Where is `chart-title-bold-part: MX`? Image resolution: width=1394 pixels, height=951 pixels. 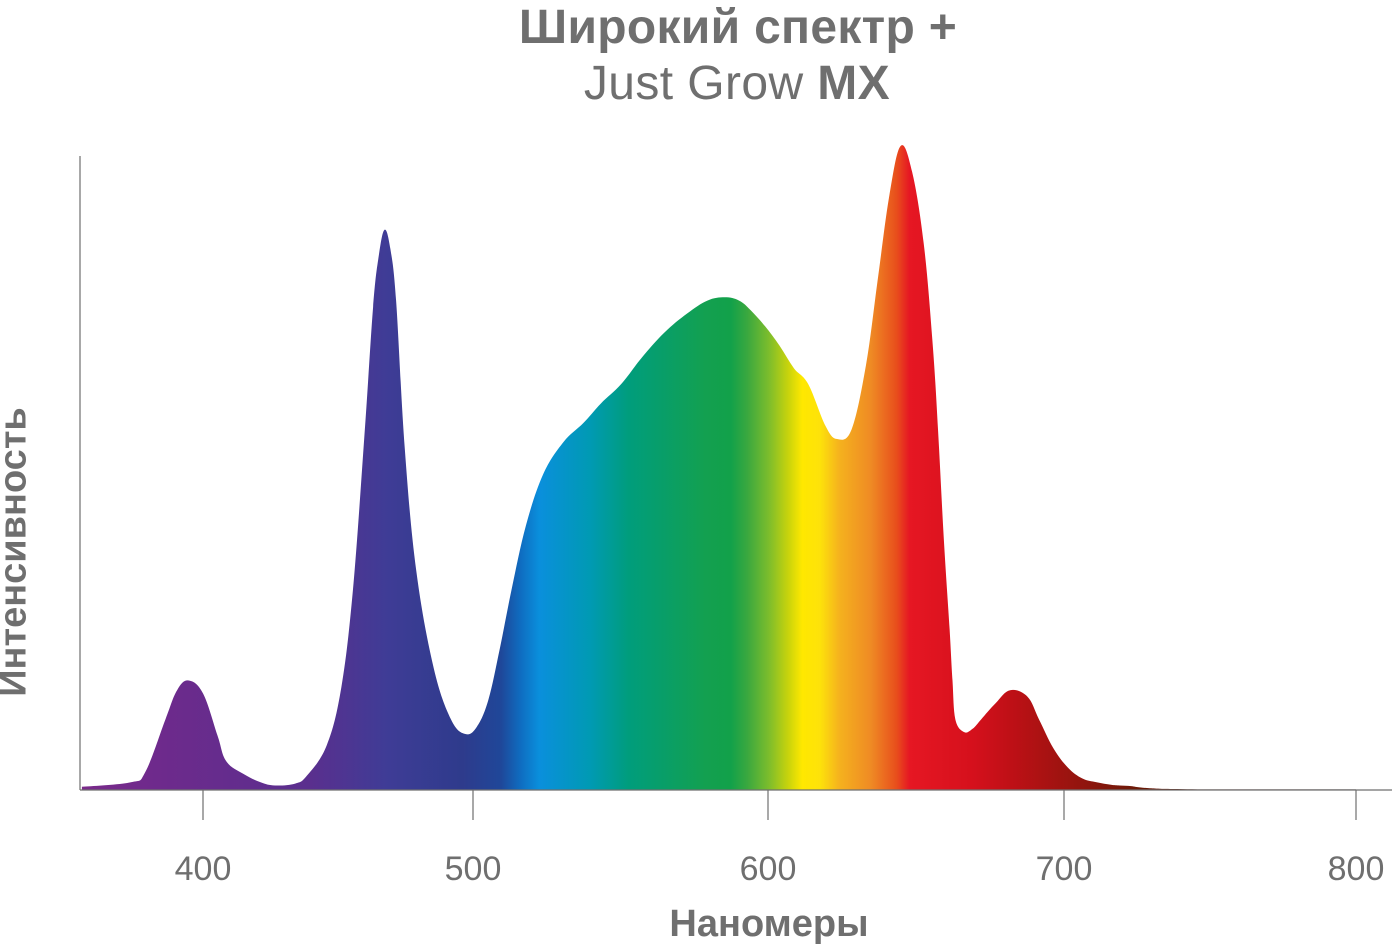
chart-title-bold-part: MX is located at coordinates (854, 83).